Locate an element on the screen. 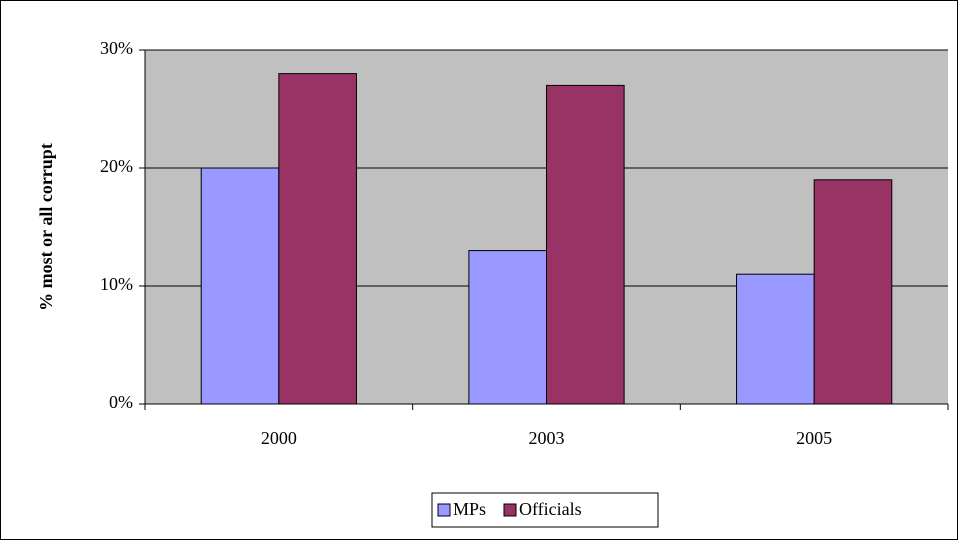 The height and width of the screenshot is (540, 958). y-tick-label: 0% is located at coordinates (121, 402).